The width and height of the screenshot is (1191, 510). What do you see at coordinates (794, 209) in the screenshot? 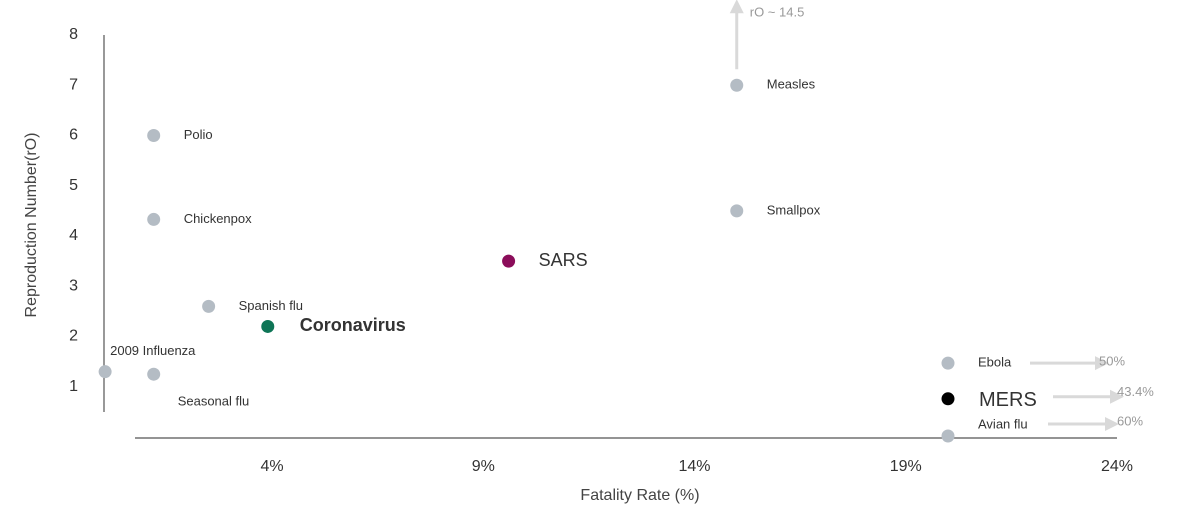
I see `point-label: Smallpox` at bounding box center [794, 209].